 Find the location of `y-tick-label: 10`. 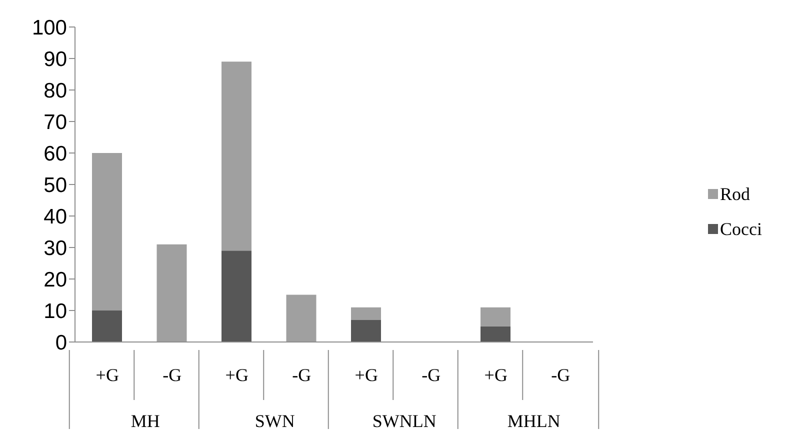

y-tick-label: 10 is located at coordinates (55, 311).